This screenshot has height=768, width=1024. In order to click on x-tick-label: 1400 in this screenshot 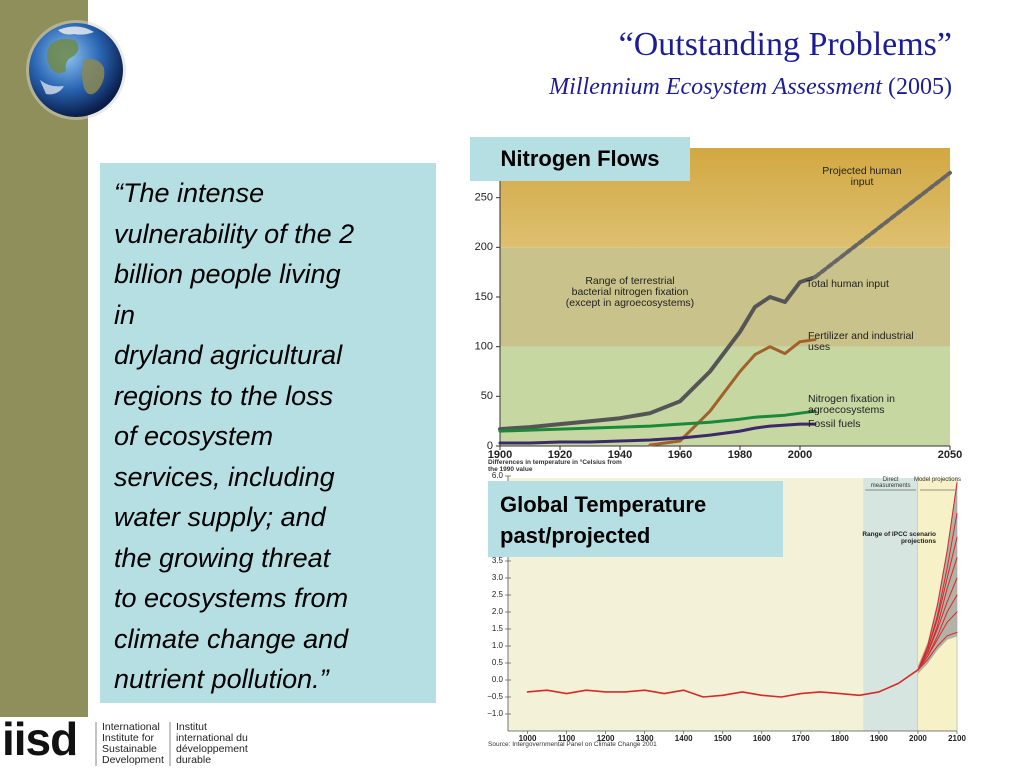, I will do `click(684, 738)`.